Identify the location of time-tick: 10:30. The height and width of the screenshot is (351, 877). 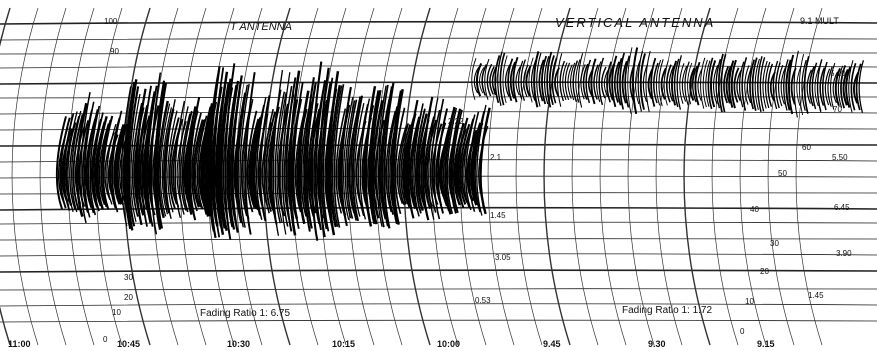
(238, 344).